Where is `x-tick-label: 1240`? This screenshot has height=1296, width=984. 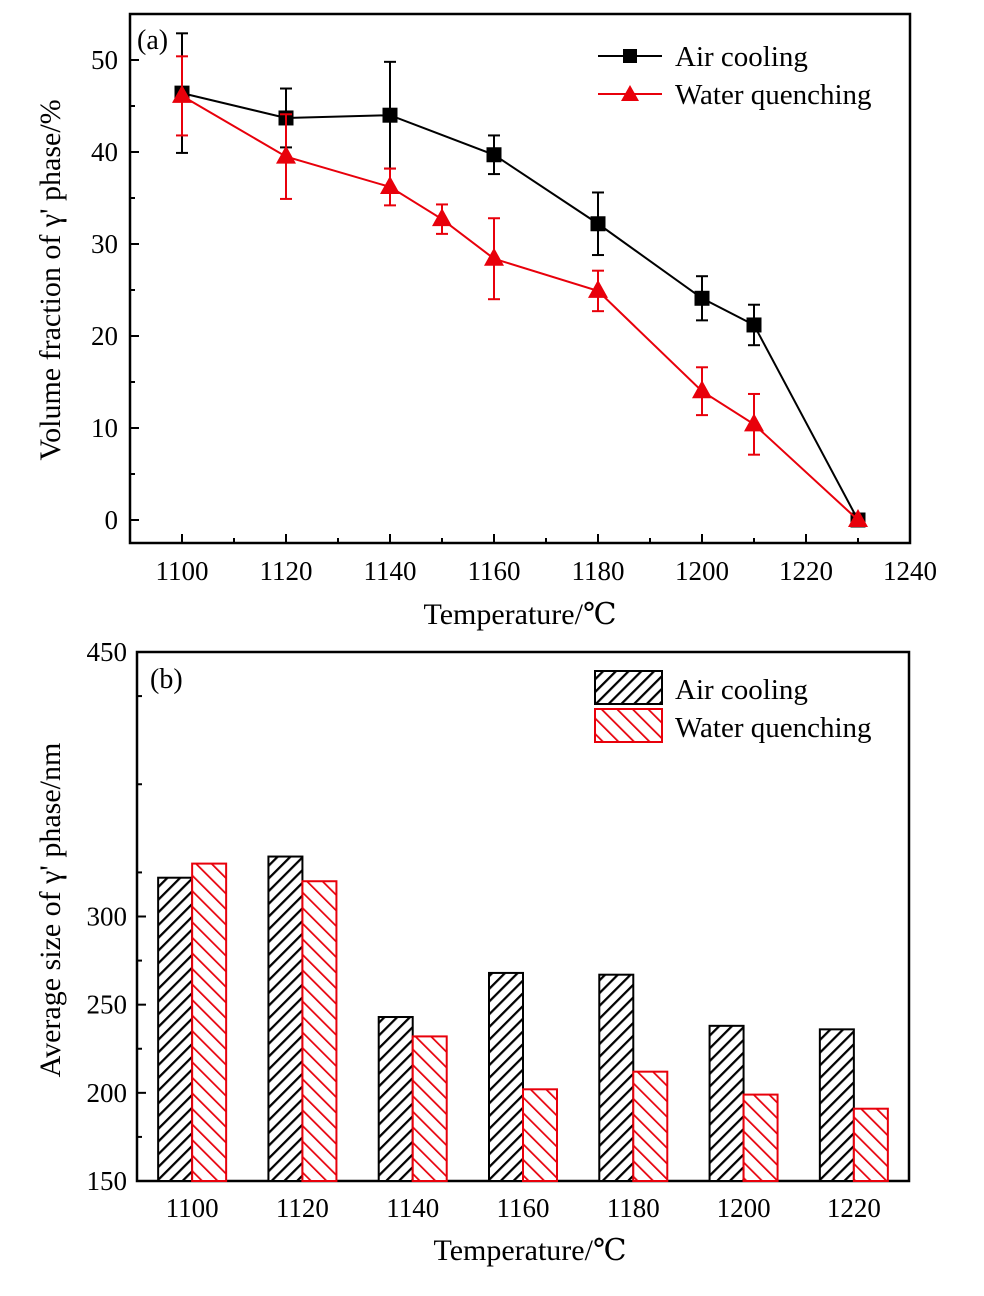
x-tick-label: 1240 is located at coordinates (910, 571).